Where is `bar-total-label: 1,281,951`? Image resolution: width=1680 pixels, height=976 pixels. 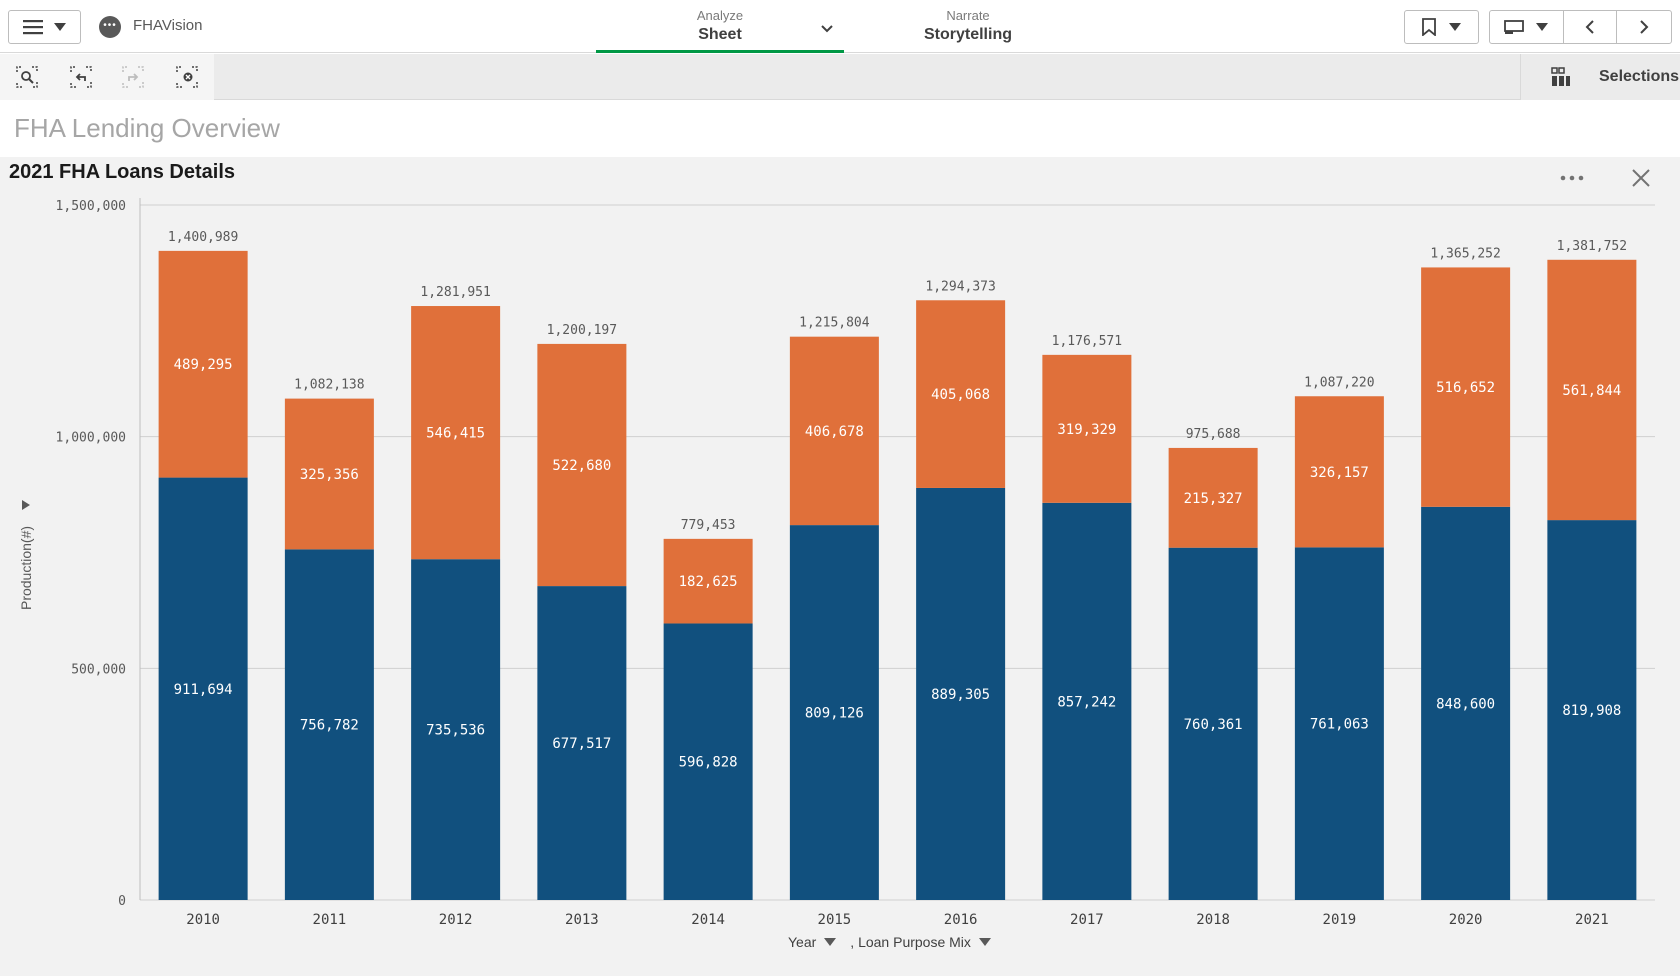
bar-total-label: 1,281,951 is located at coordinates (455, 292).